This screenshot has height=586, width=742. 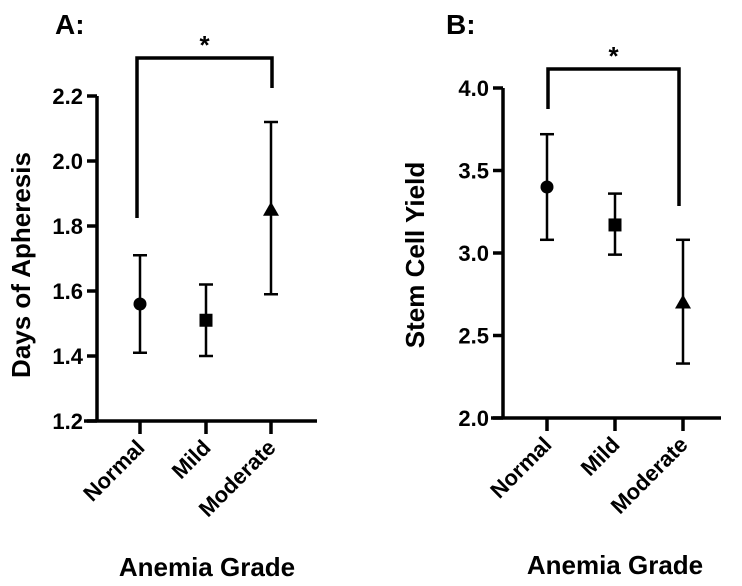 What do you see at coordinates (473, 253) in the screenshot?
I see `y-tick-label: 3.0` at bounding box center [473, 253].